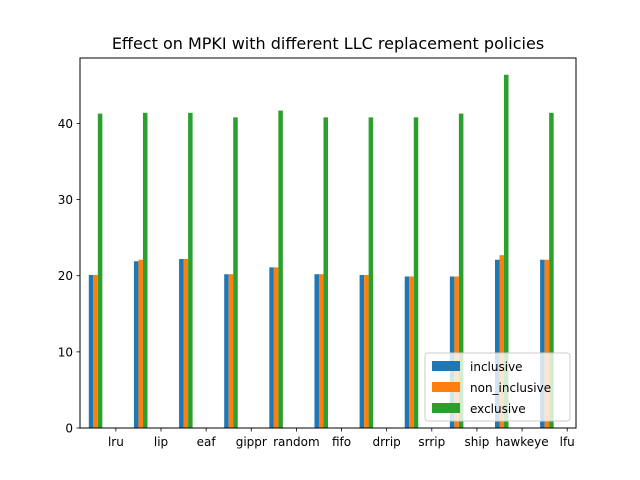 Image resolution: width=640 pixels, height=480 pixels. I want to click on x-tick-label-eaf: eaf, so click(207, 442).